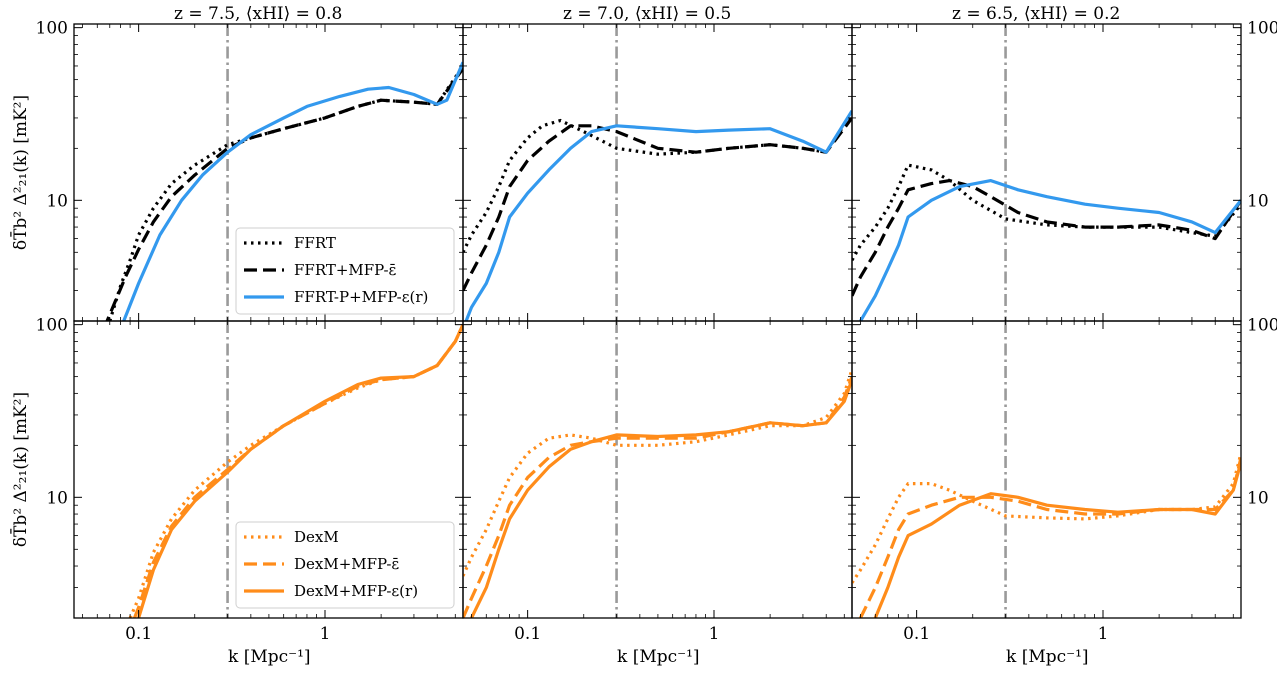 Image resolution: width=1277 pixels, height=673 pixels. I want to click on legend-row-0: FFRT FFRT+MFP-ε̄ FFRT-P+MFP-ε(r), so click(345, 271).